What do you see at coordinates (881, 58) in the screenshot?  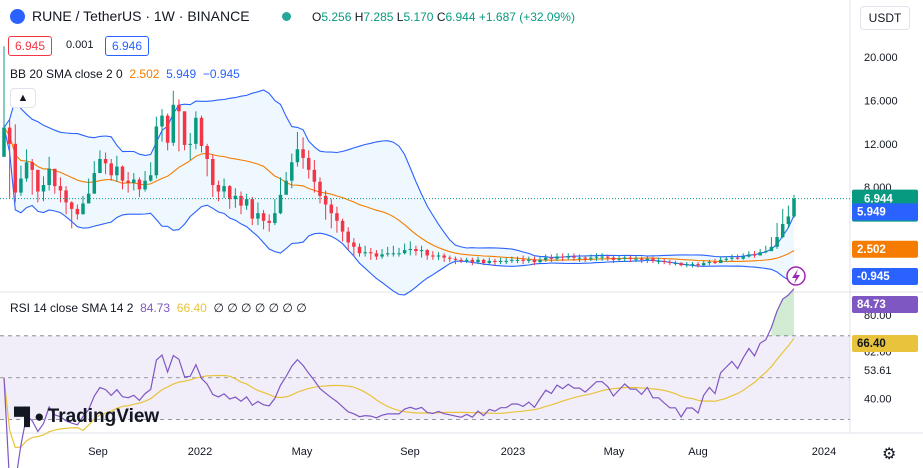 I see `price-tick-label: 20.000` at bounding box center [881, 58].